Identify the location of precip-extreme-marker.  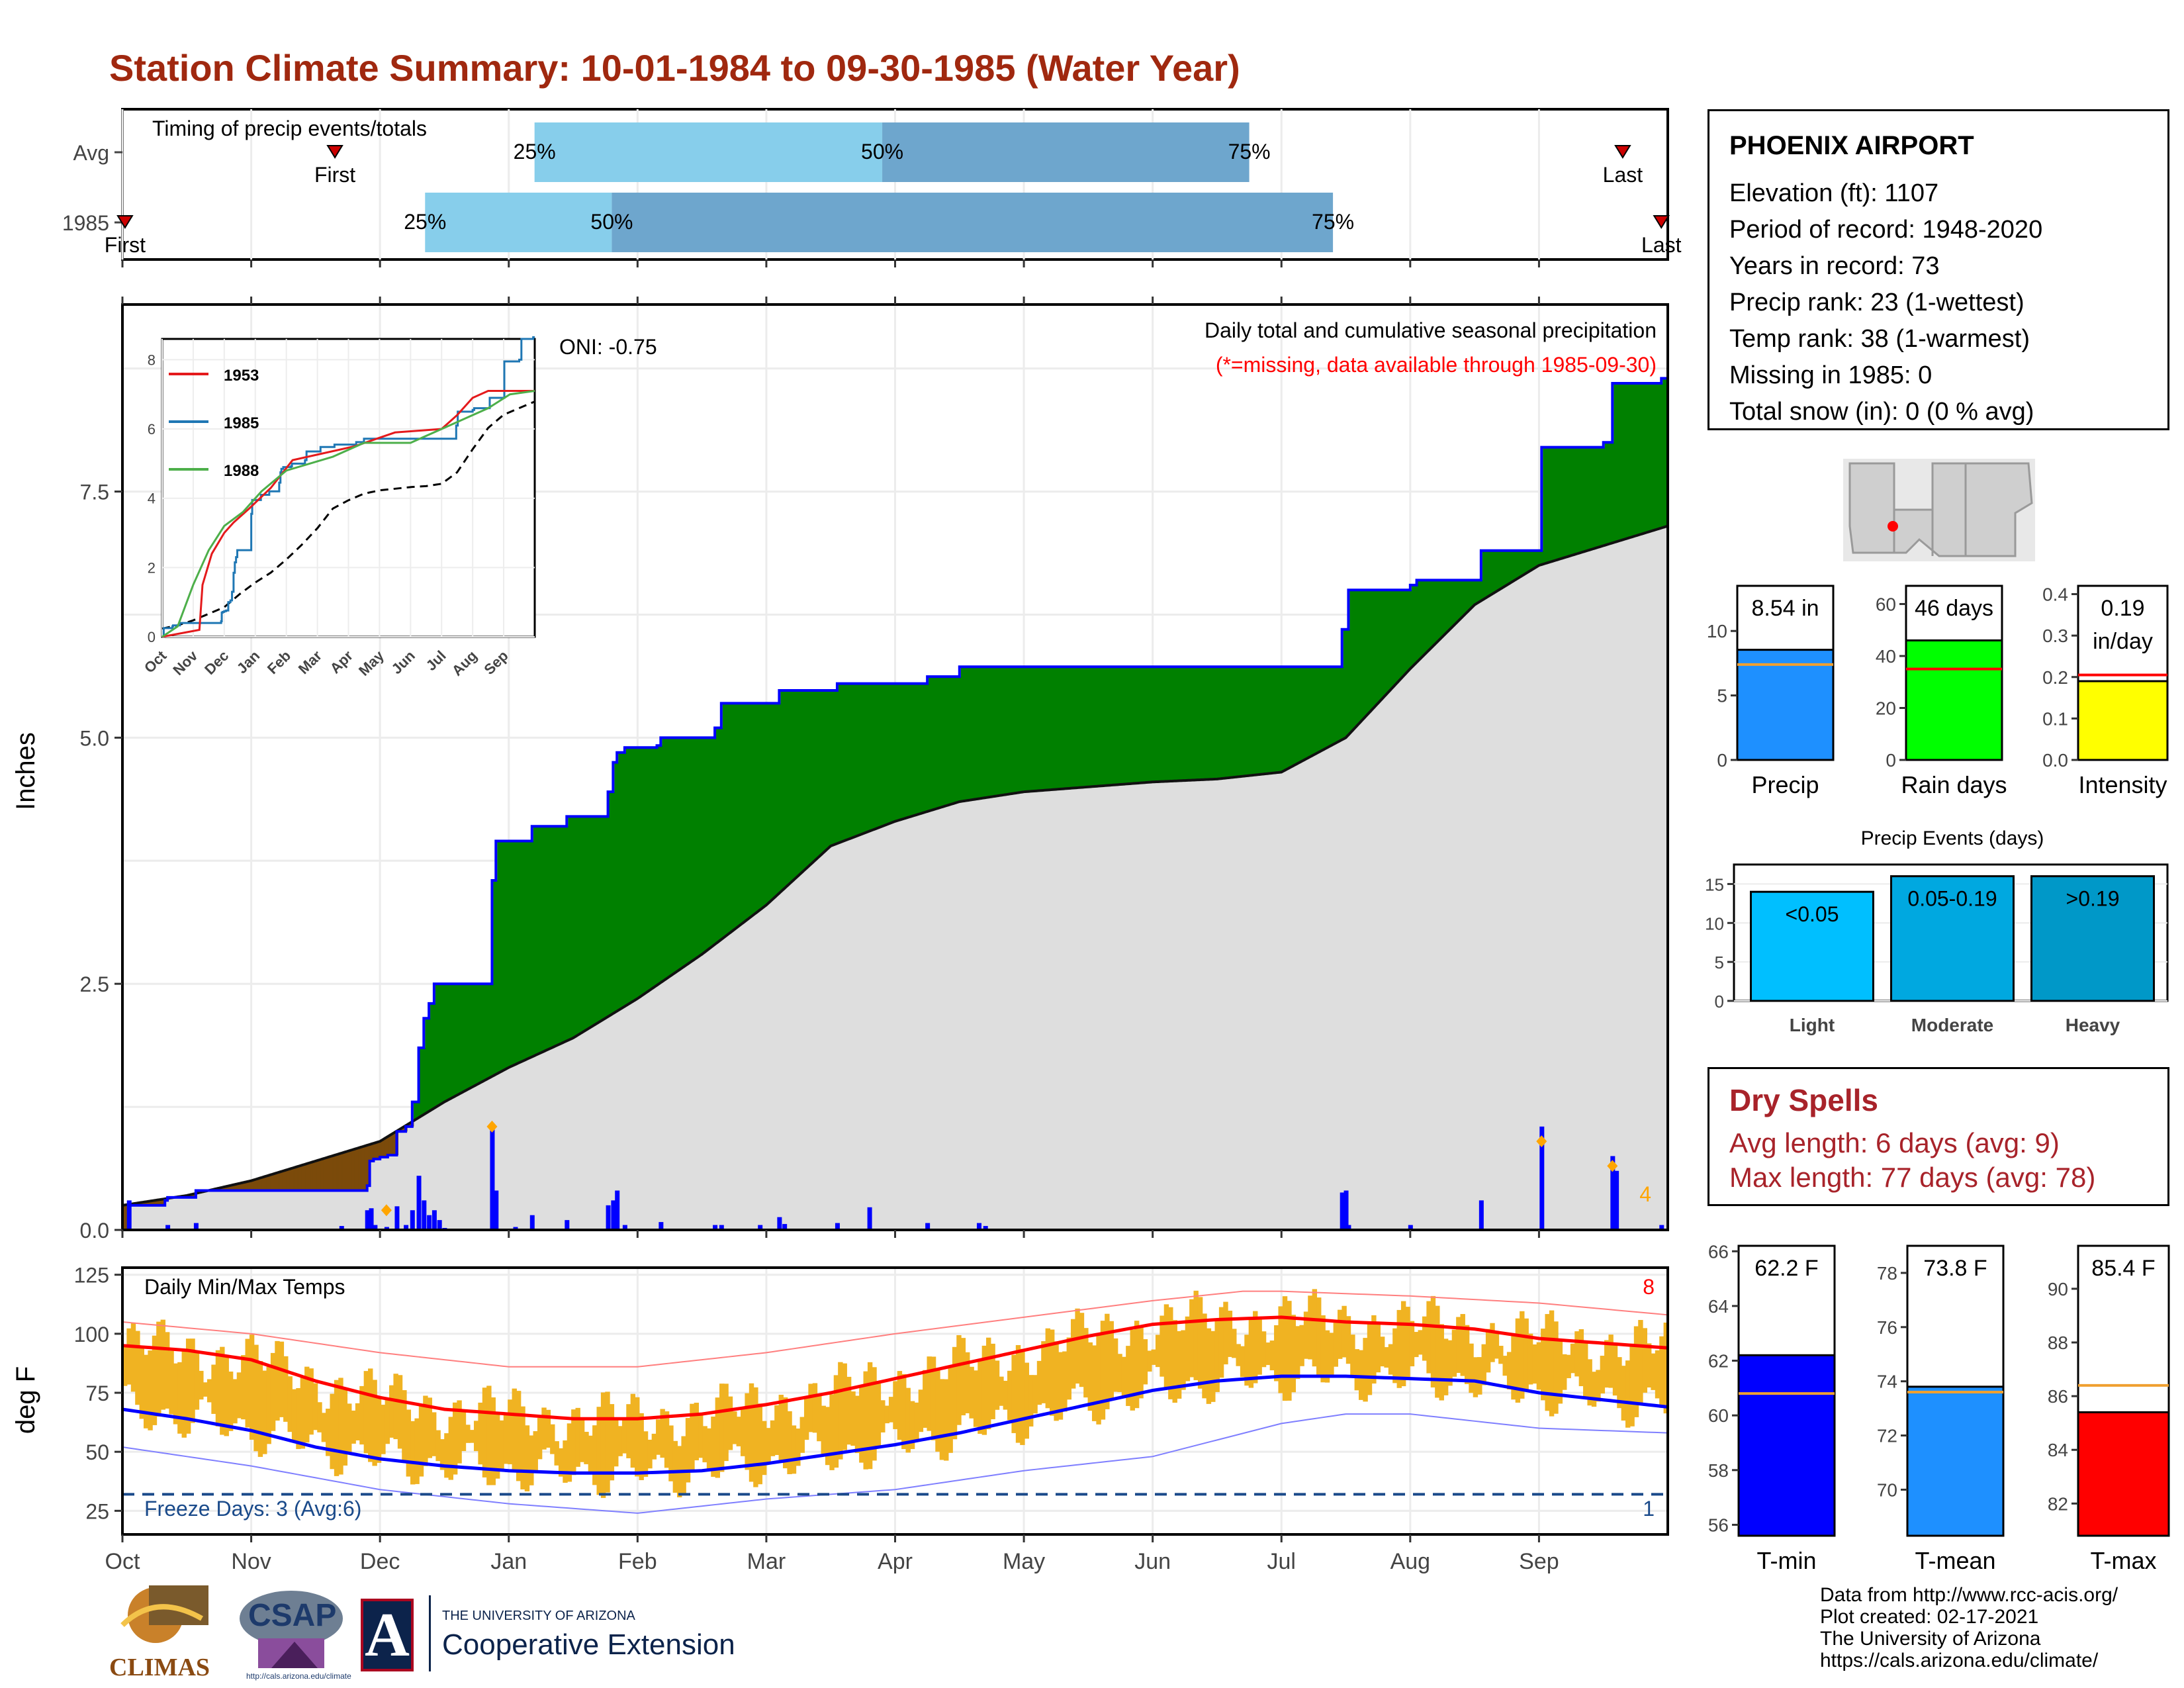
(387, 1210).